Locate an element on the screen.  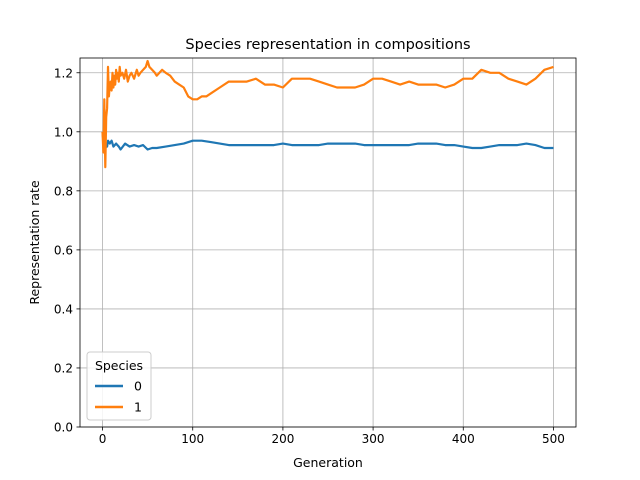
x-axis-label: Generation is located at coordinates (328, 462).